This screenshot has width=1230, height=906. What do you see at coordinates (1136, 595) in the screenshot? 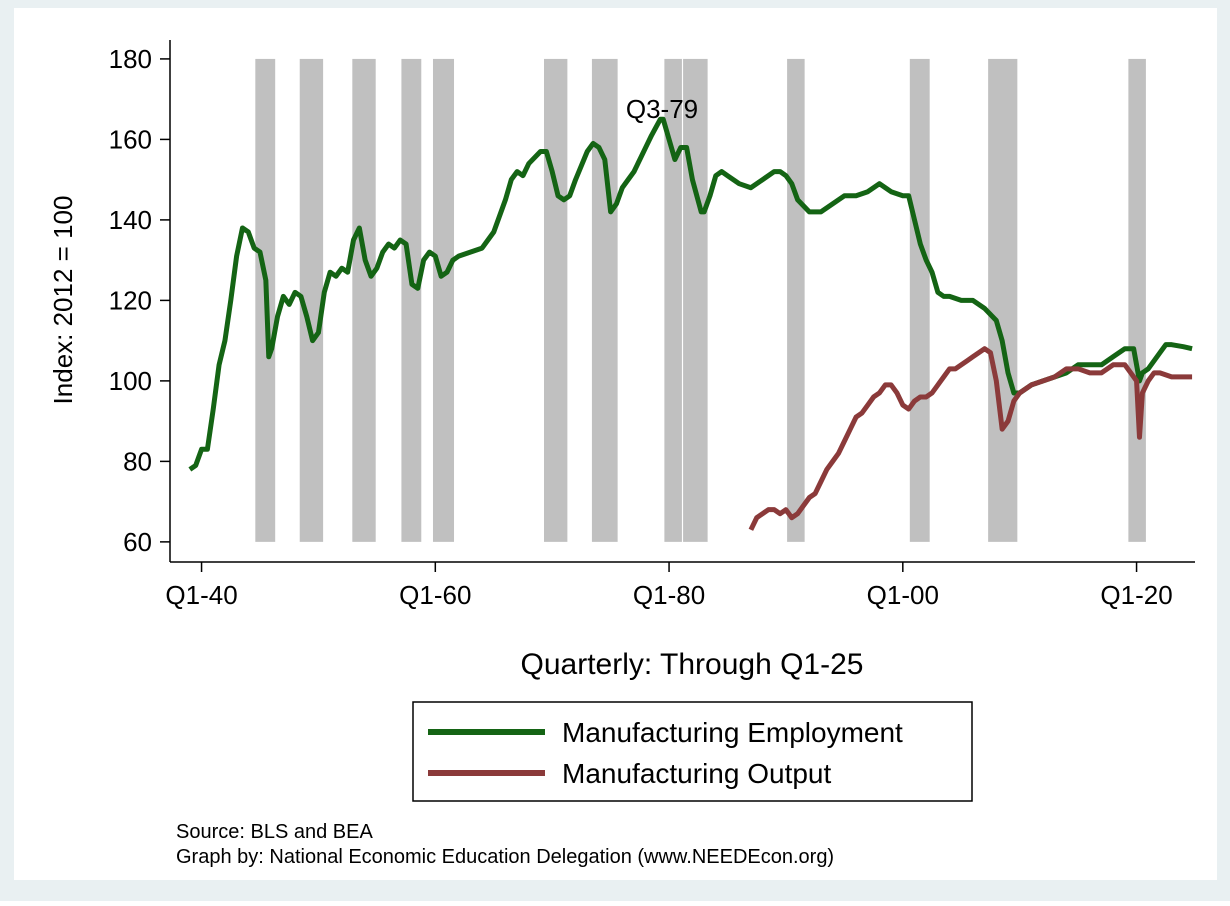
I see `x-tick-label: Q1-20` at bounding box center [1136, 595].